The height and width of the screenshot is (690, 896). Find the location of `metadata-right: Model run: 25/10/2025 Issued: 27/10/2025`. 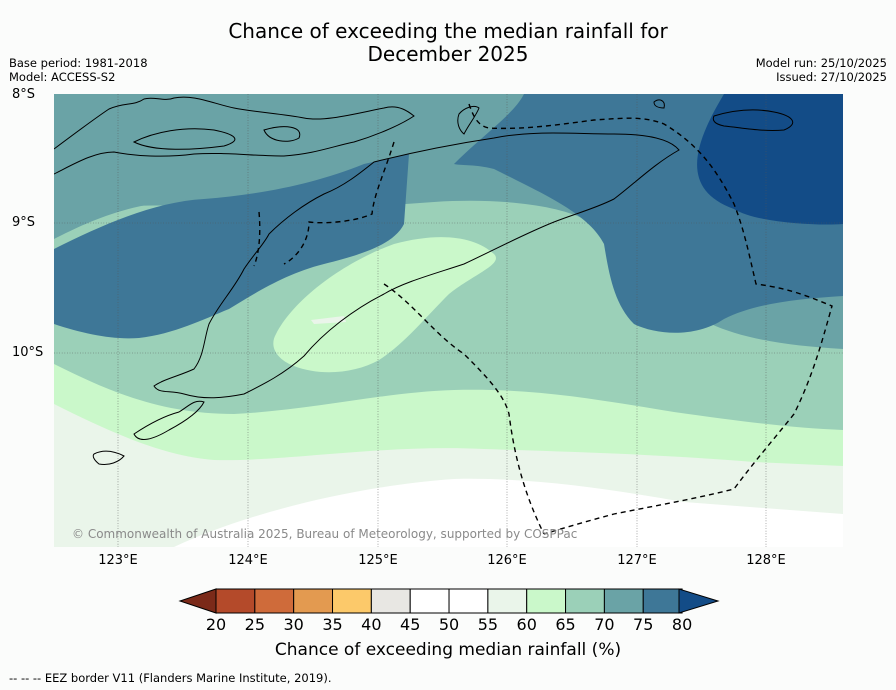

metadata-right: Model run: 25/10/2025 Issued: 27/10/2025 is located at coordinates (821, 70).